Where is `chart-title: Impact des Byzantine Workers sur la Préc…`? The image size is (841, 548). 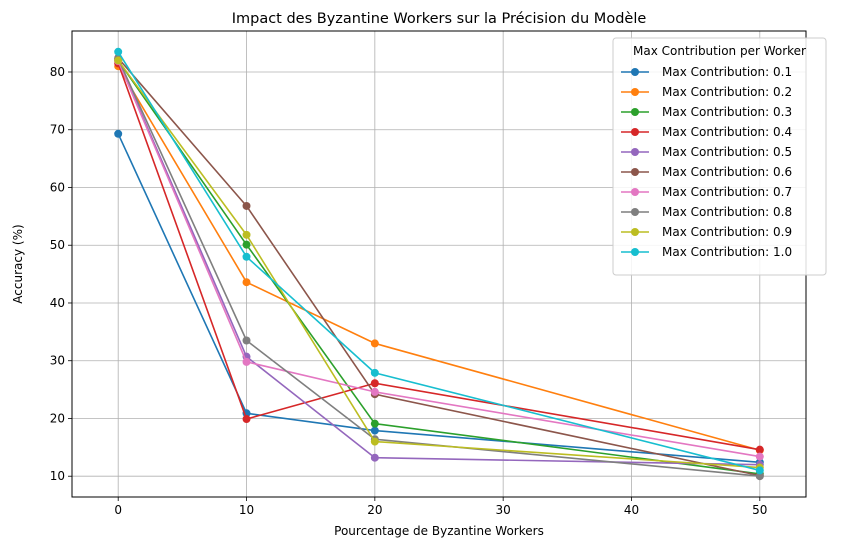 chart-title: Impact des Byzantine Workers sur la Préc… is located at coordinates (439, 19).